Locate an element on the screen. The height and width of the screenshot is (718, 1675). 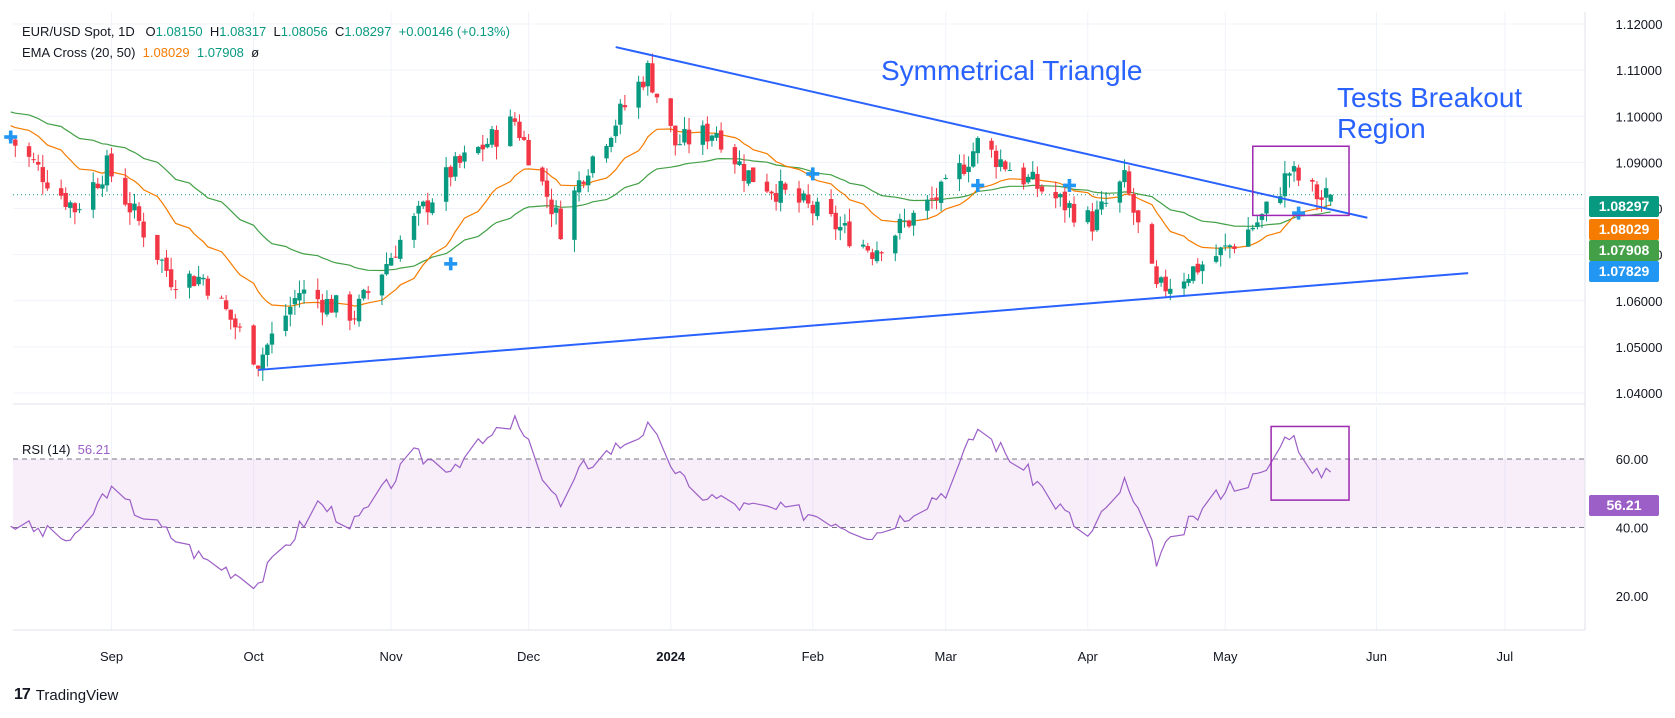
legend-change: +0.00146 (+0.13%) is located at coordinates (454, 31).